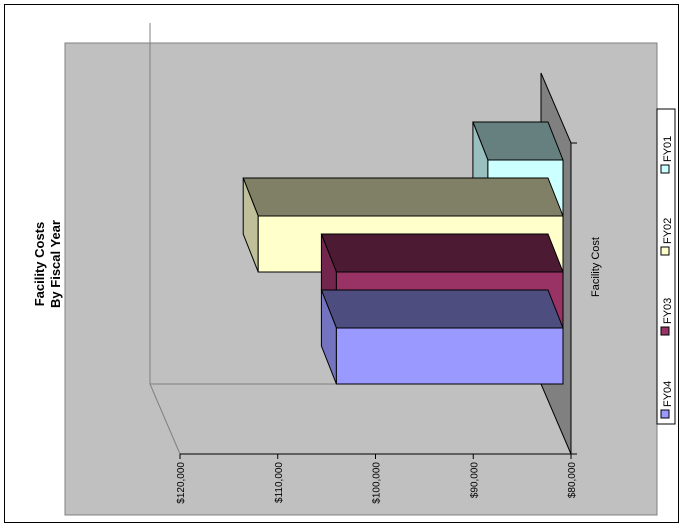 Image resolution: width=683 pixels, height=529 pixels. What do you see at coordinates (665, 251) in the screenshot?
I see `legend-swatch-fy02` at bounding box center [665, 251].